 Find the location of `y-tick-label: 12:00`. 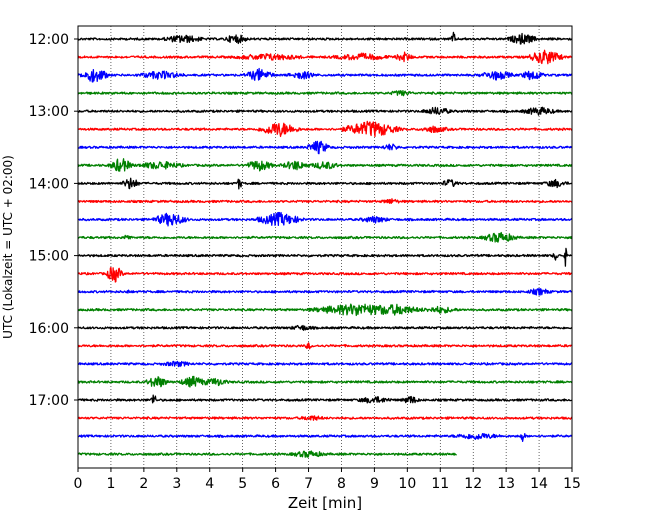

y-tick-label: 12:00 is located at coordinates (49, 40).